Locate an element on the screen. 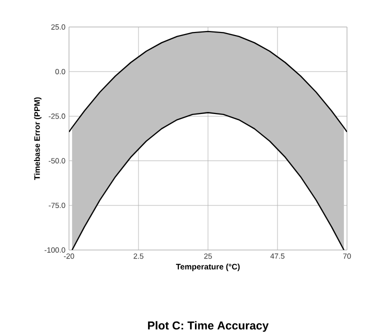 The image size is (373, 335). text: Plot C: Time Accuracy is located at coordinates (208, 326).